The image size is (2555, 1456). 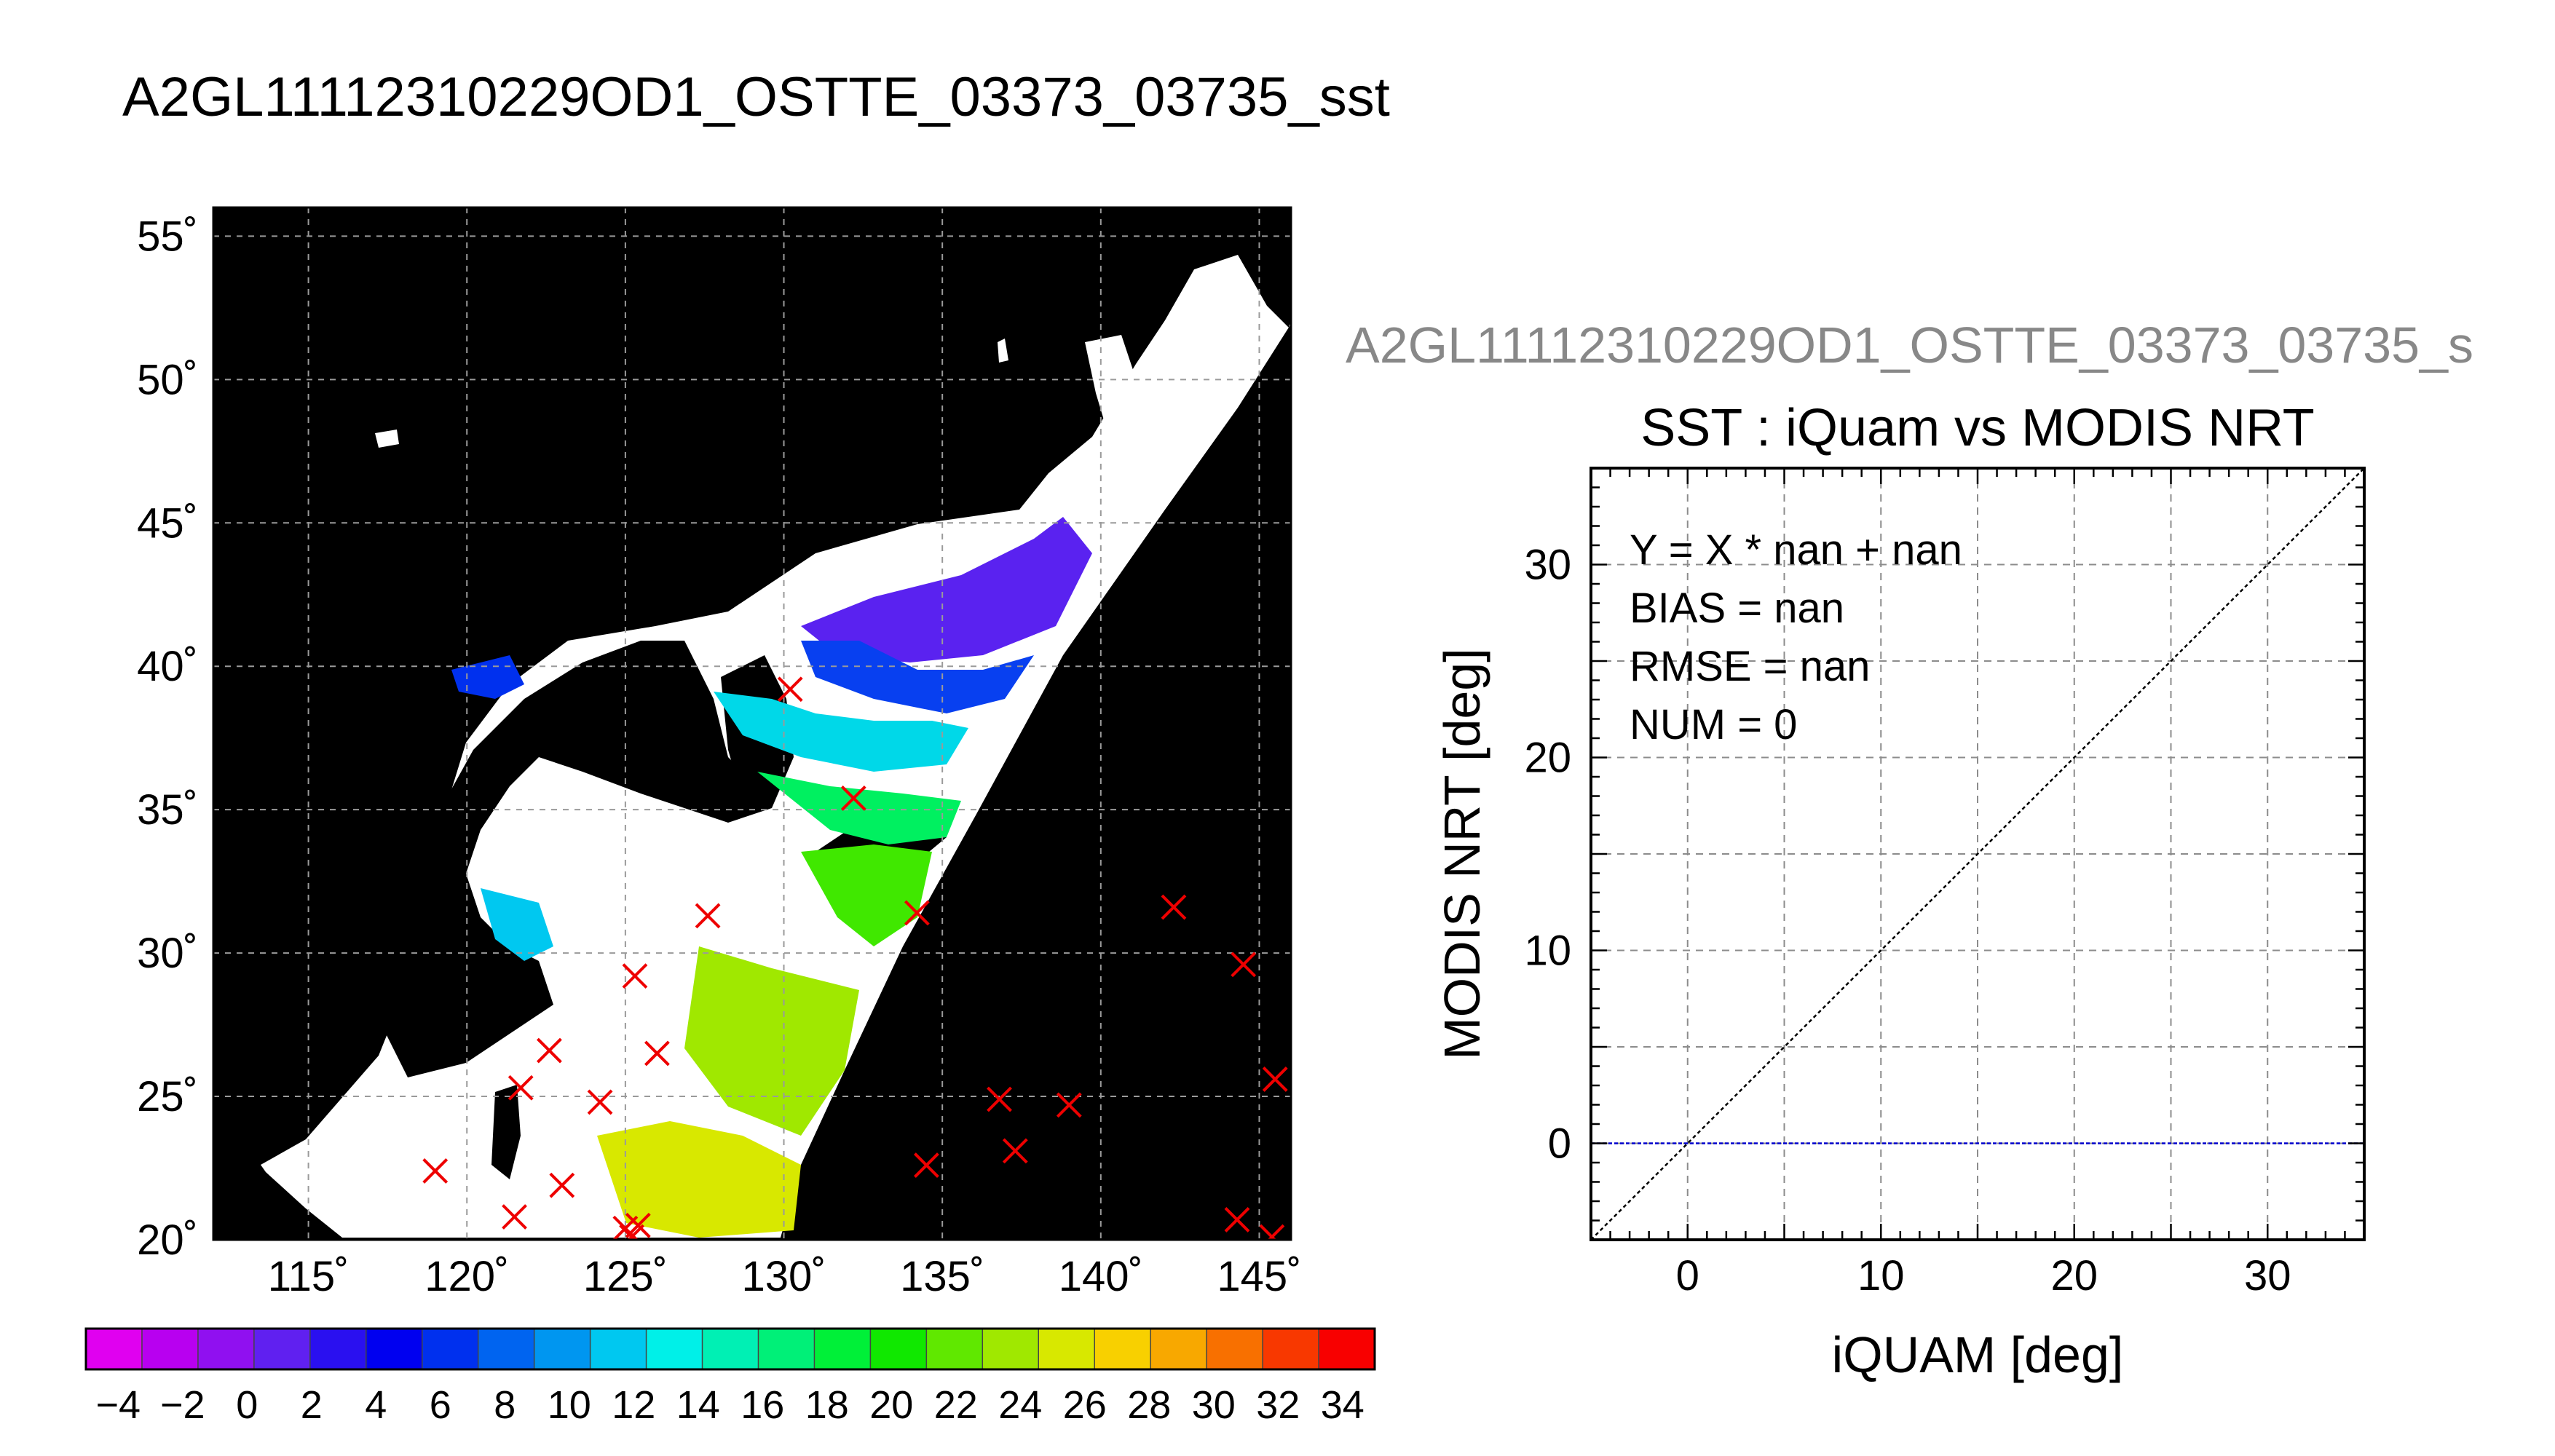 I want to click on map-x-tick-label: 140˚, so click(x=1101, y=1276).